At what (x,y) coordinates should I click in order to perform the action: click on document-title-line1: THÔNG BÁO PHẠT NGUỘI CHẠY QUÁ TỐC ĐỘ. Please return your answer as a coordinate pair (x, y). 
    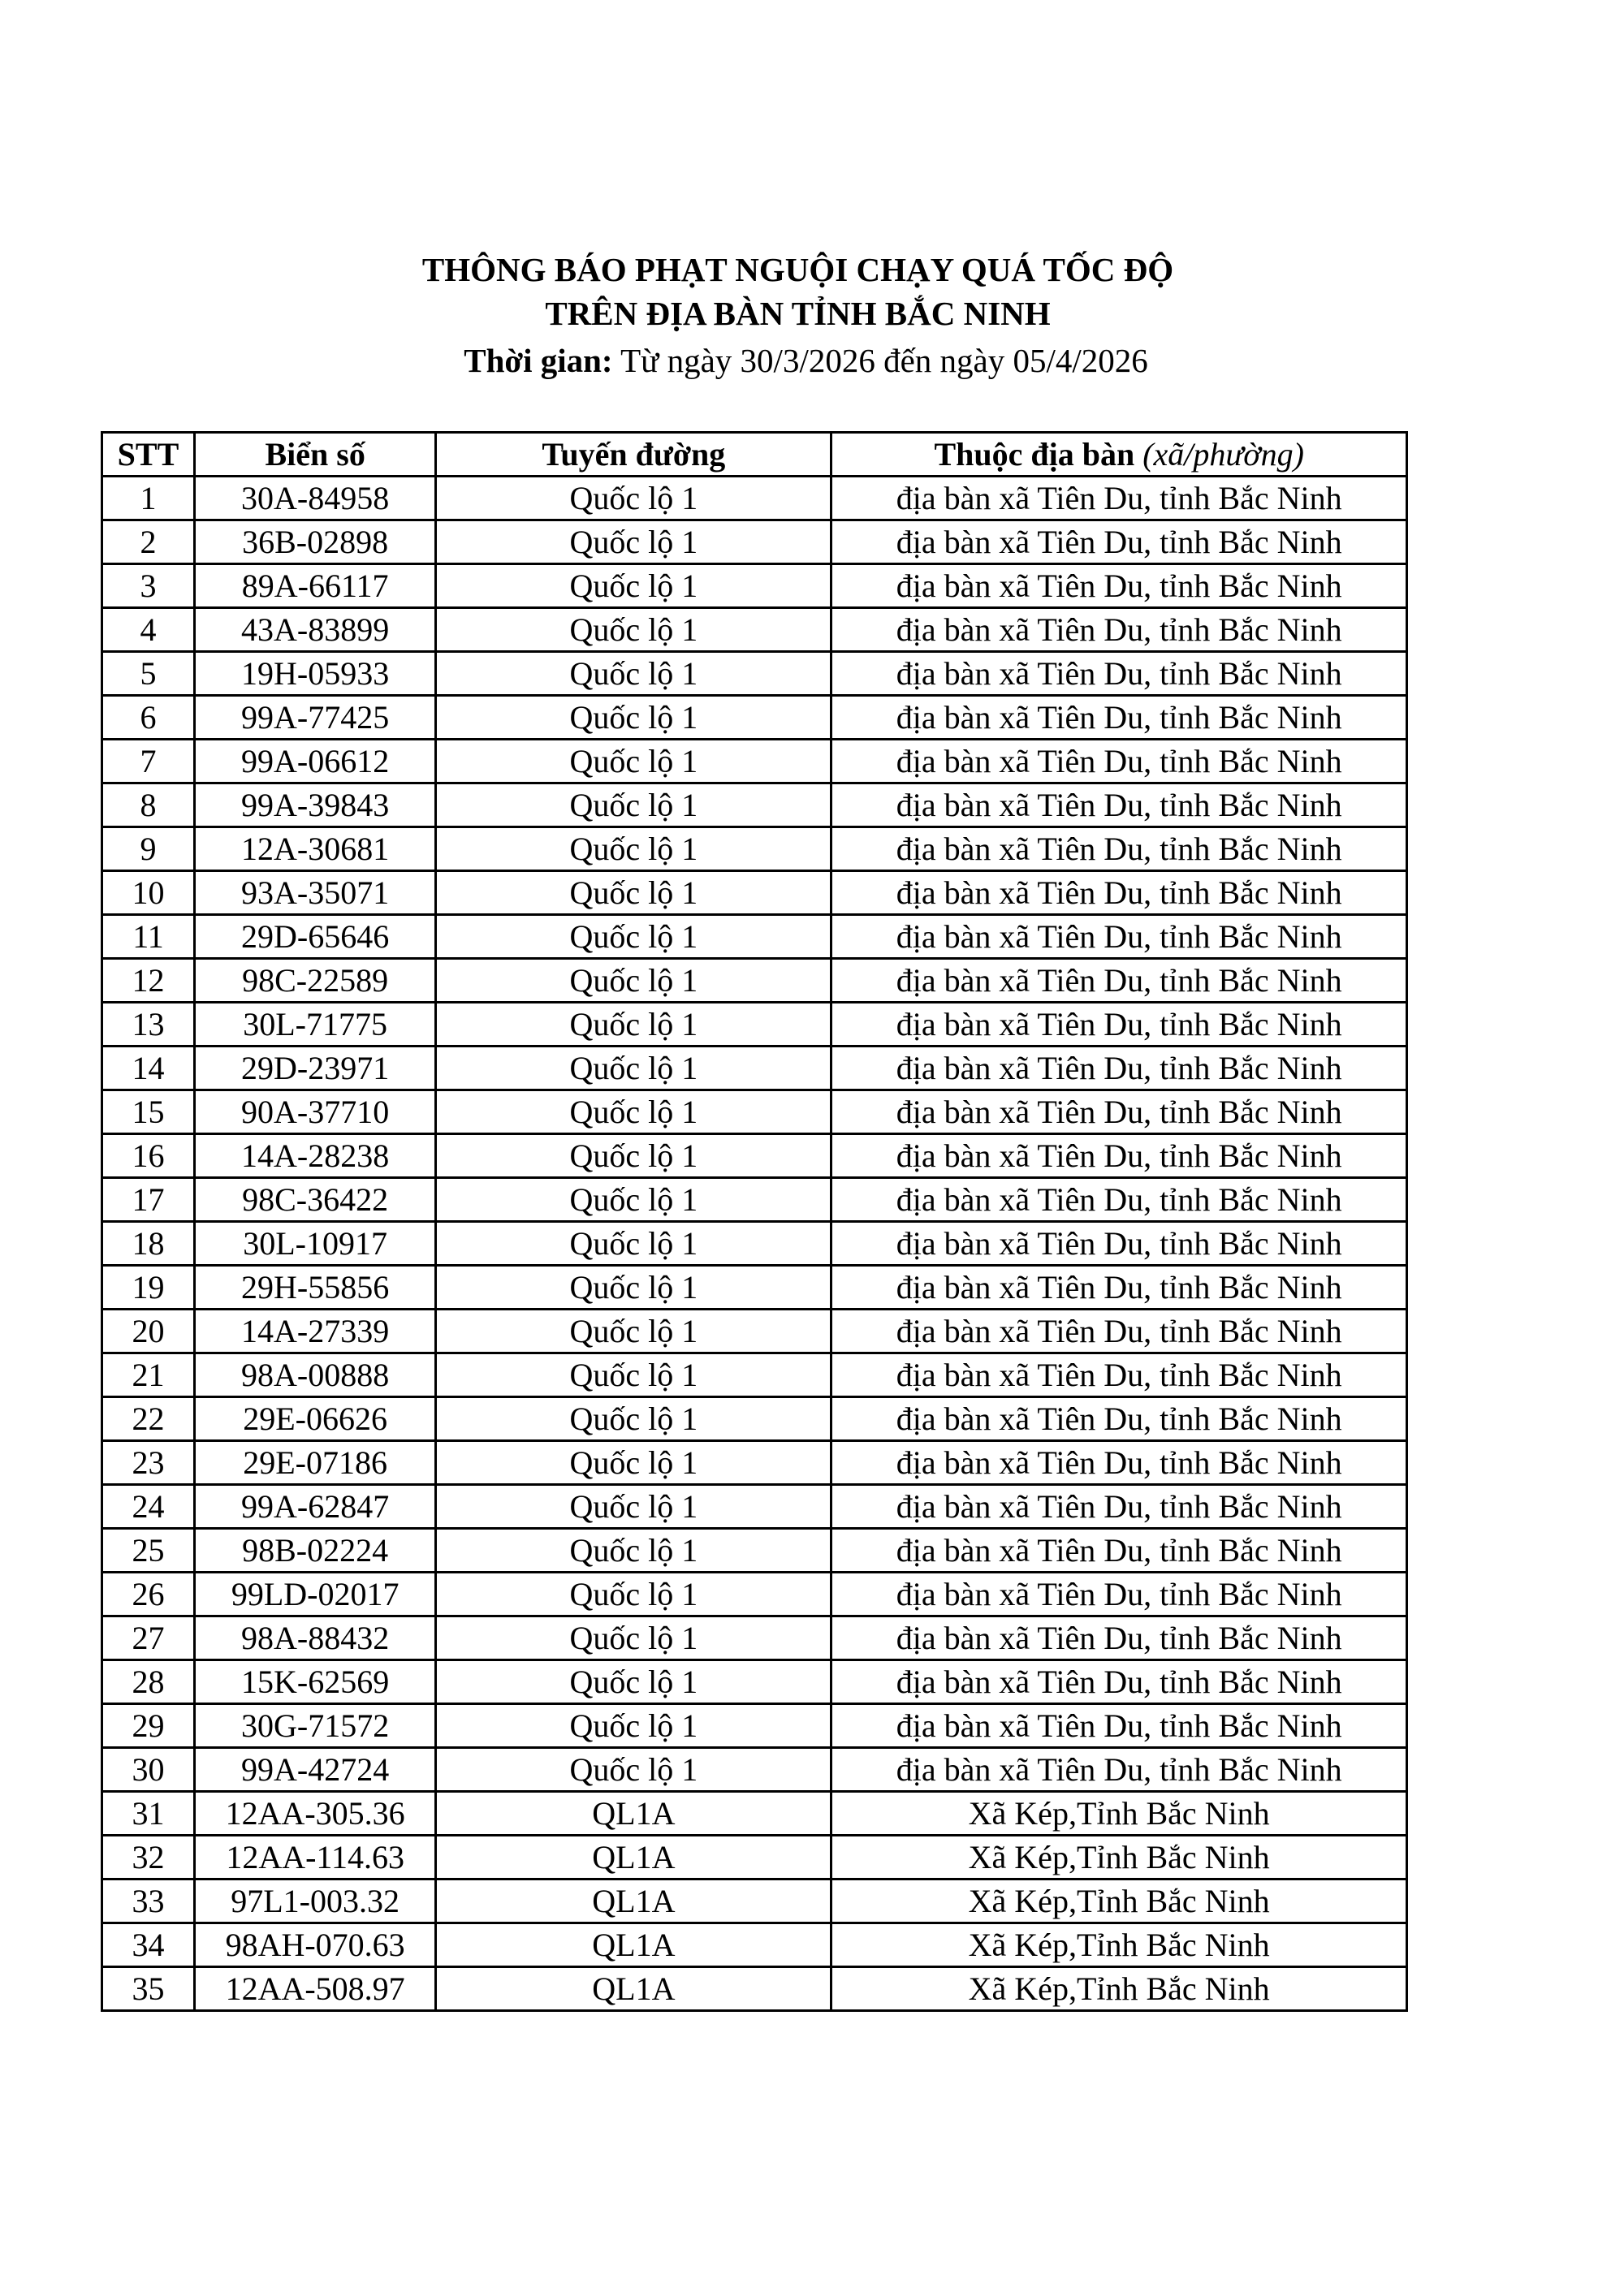
    Looking at the image, I should click on (798, 269).